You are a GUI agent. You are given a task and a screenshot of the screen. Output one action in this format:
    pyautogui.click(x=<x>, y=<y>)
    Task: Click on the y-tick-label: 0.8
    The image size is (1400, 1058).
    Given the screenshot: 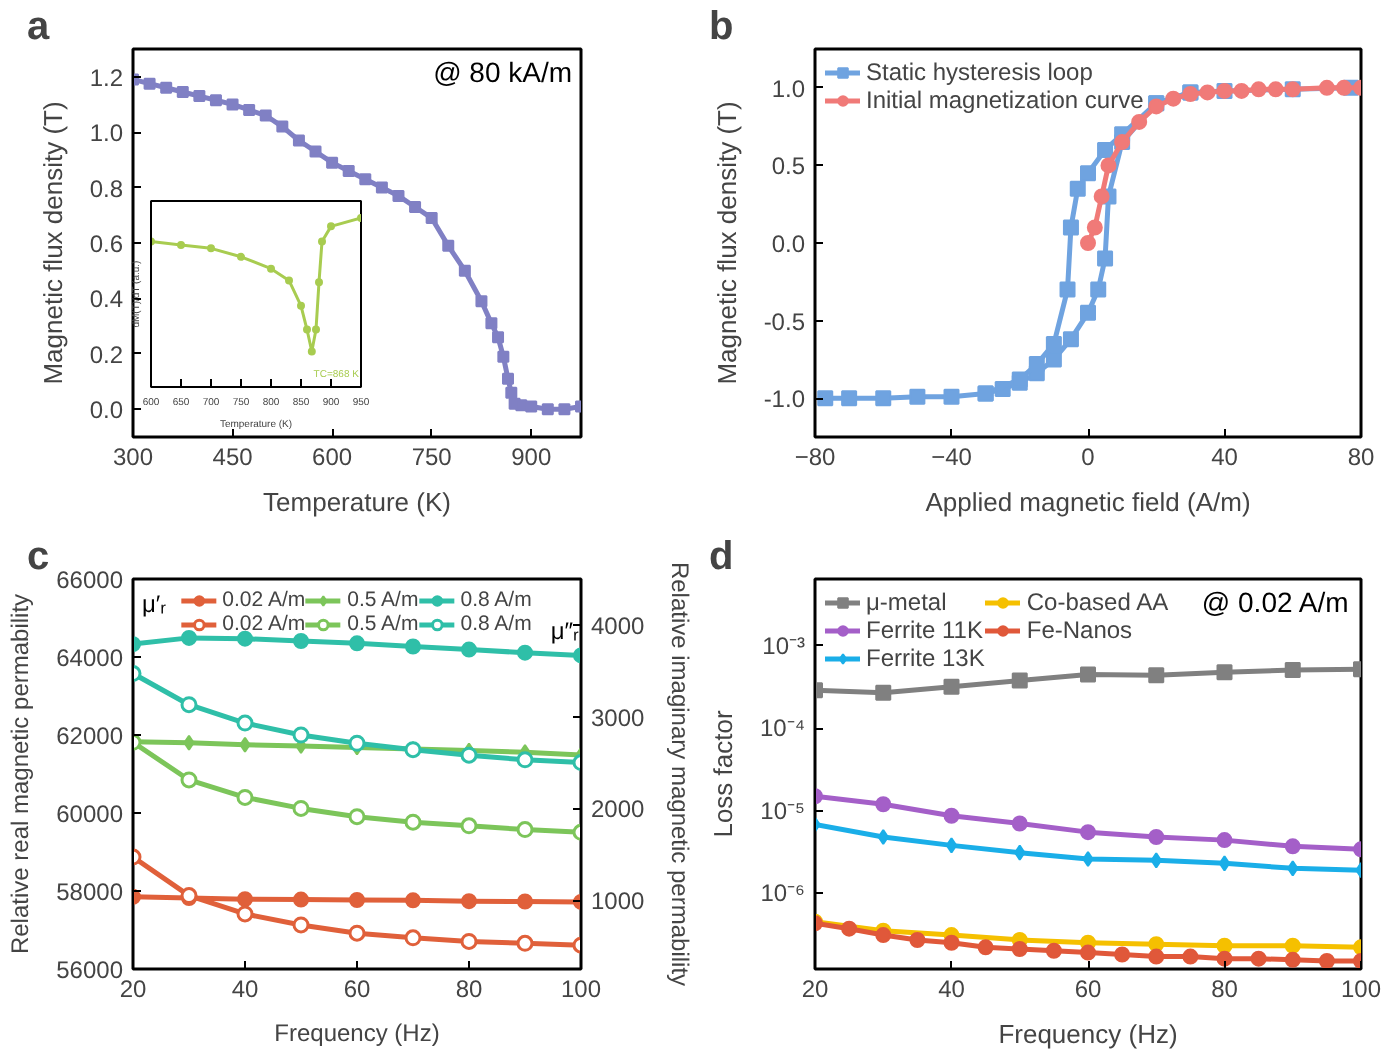 What is the action you would take?
    pyautogui.click(x=106, y=188)
    